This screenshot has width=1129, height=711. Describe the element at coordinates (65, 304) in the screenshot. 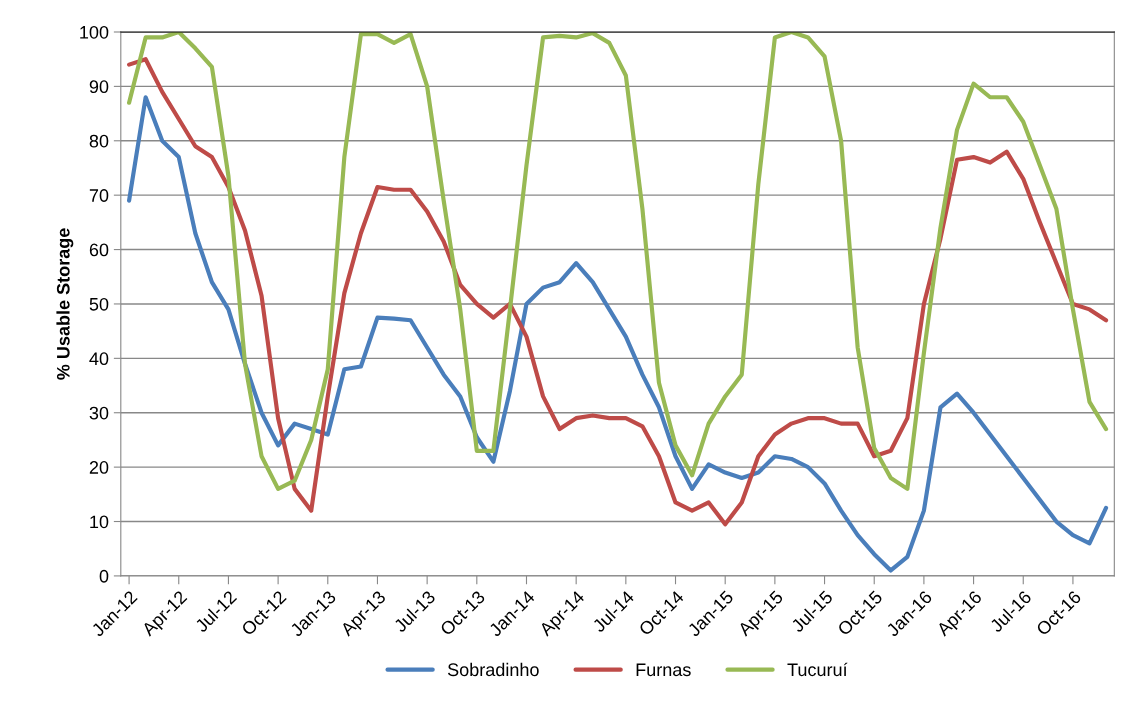

I see `y-axis-title: % Usable Storage` at that location.